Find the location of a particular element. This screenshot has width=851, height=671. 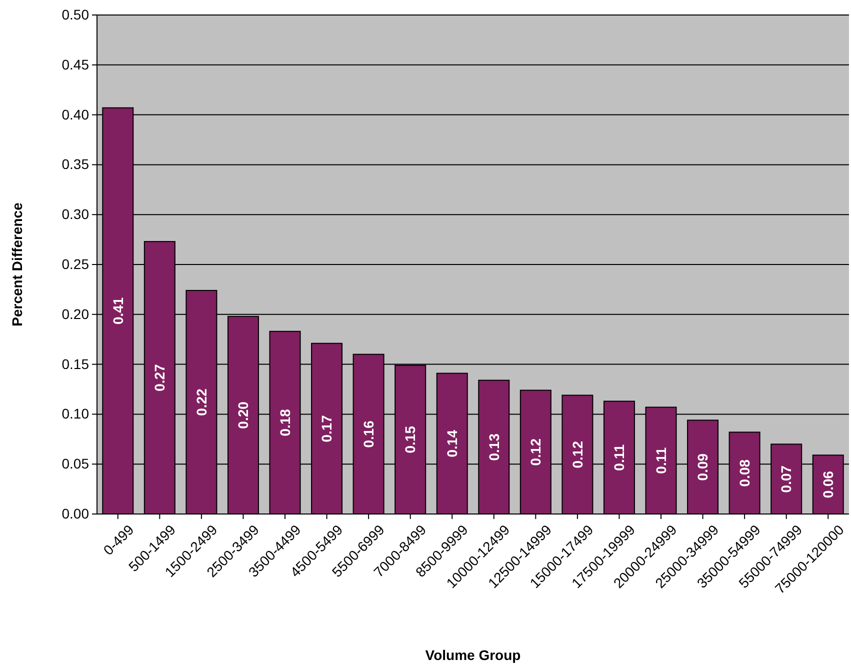

y-tick-label: 0.00 is located at coordinates (76, 513).